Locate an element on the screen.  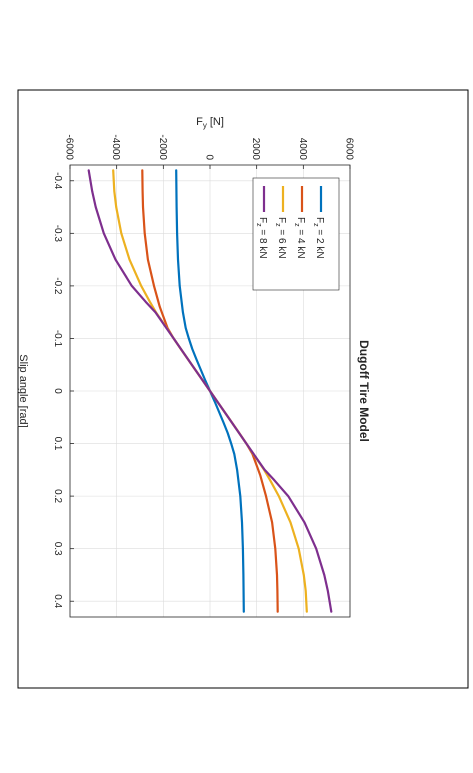
x-tick-label: -0.3 is located at coordinates (57, 234).